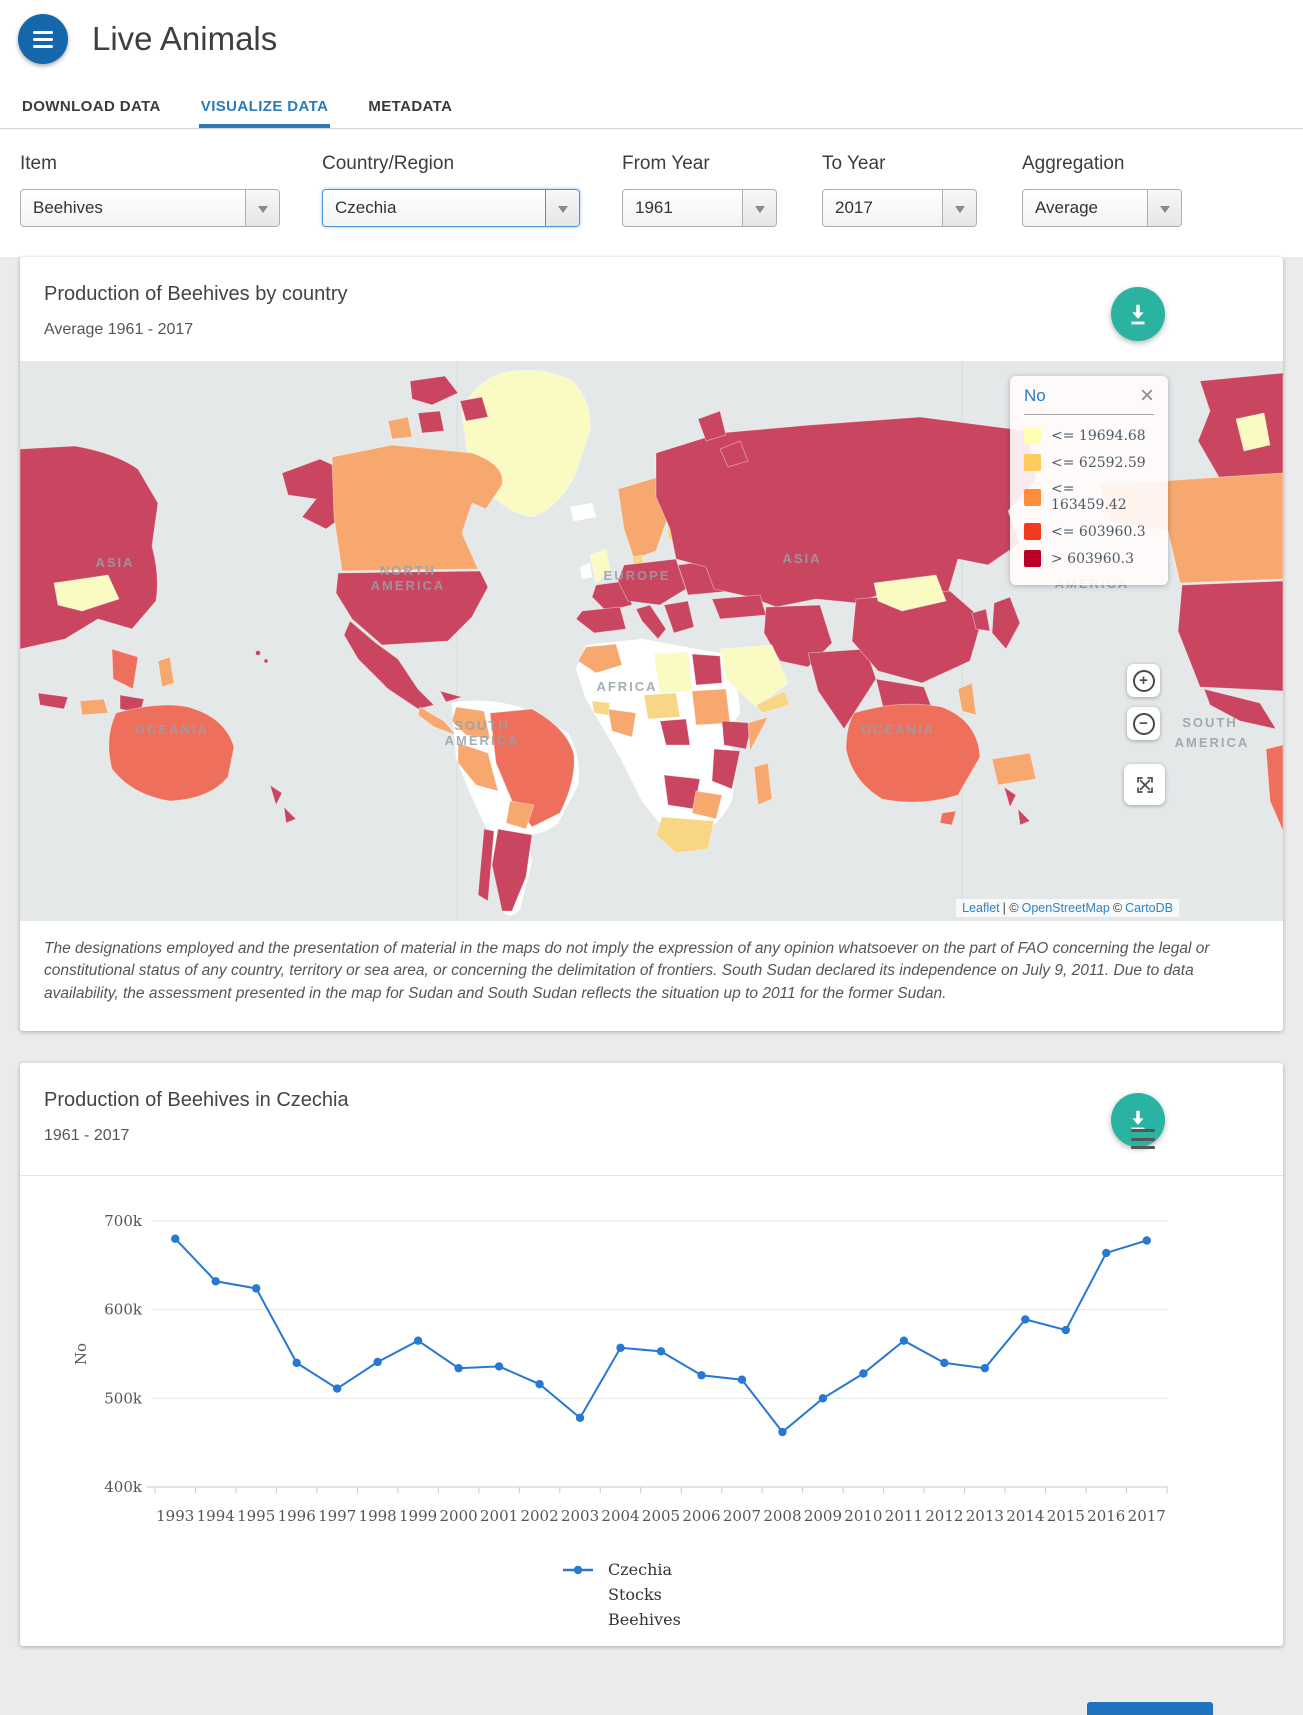 The width and height of the screenshot is (1303, 1715). What do you see at coordinates (699, 208) in the screenshot?
I see `from-year-select: 1961` at bounding box center [699, 208].